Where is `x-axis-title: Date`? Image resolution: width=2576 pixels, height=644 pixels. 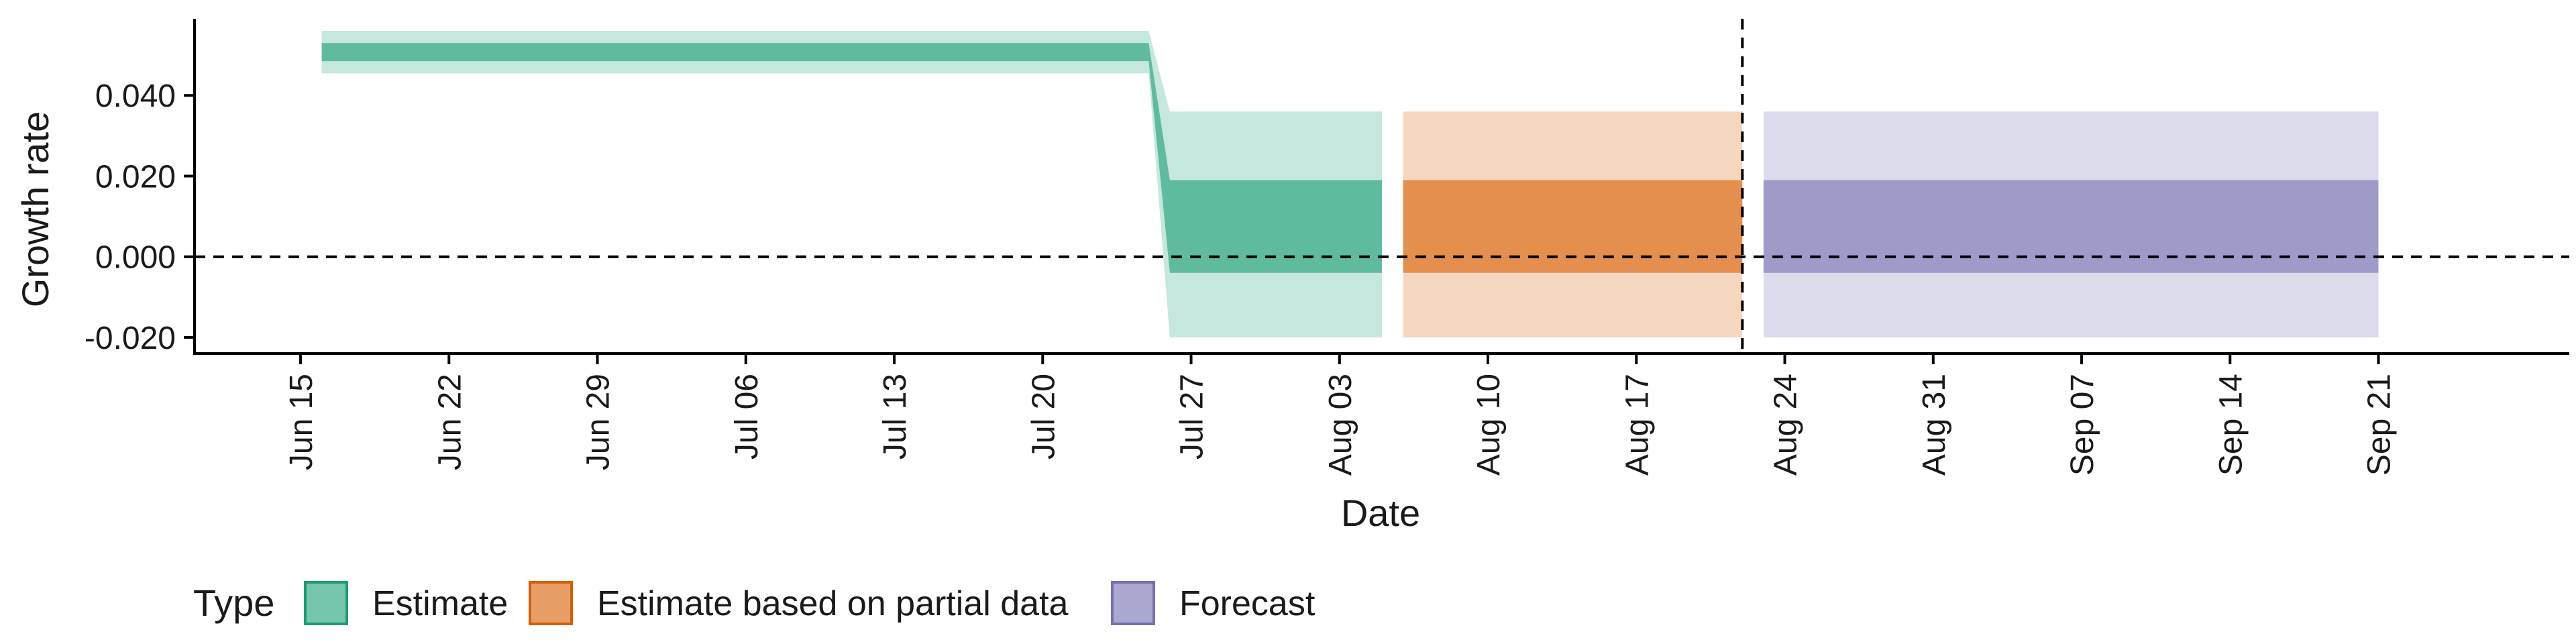
x-axis-title: Date is located at coordinates (1380, 513).